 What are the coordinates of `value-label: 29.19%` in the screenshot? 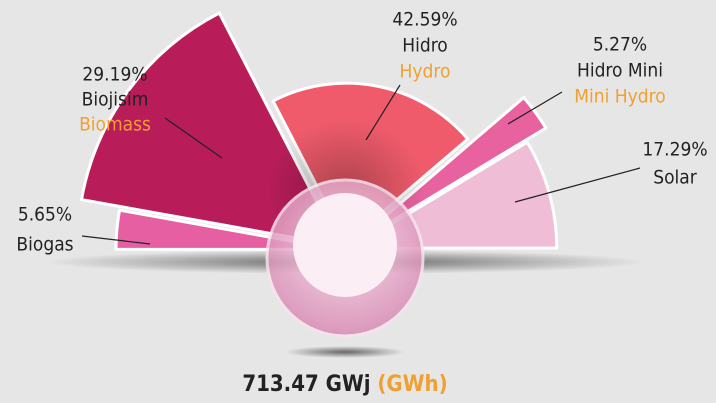 It's located at (114, 75).